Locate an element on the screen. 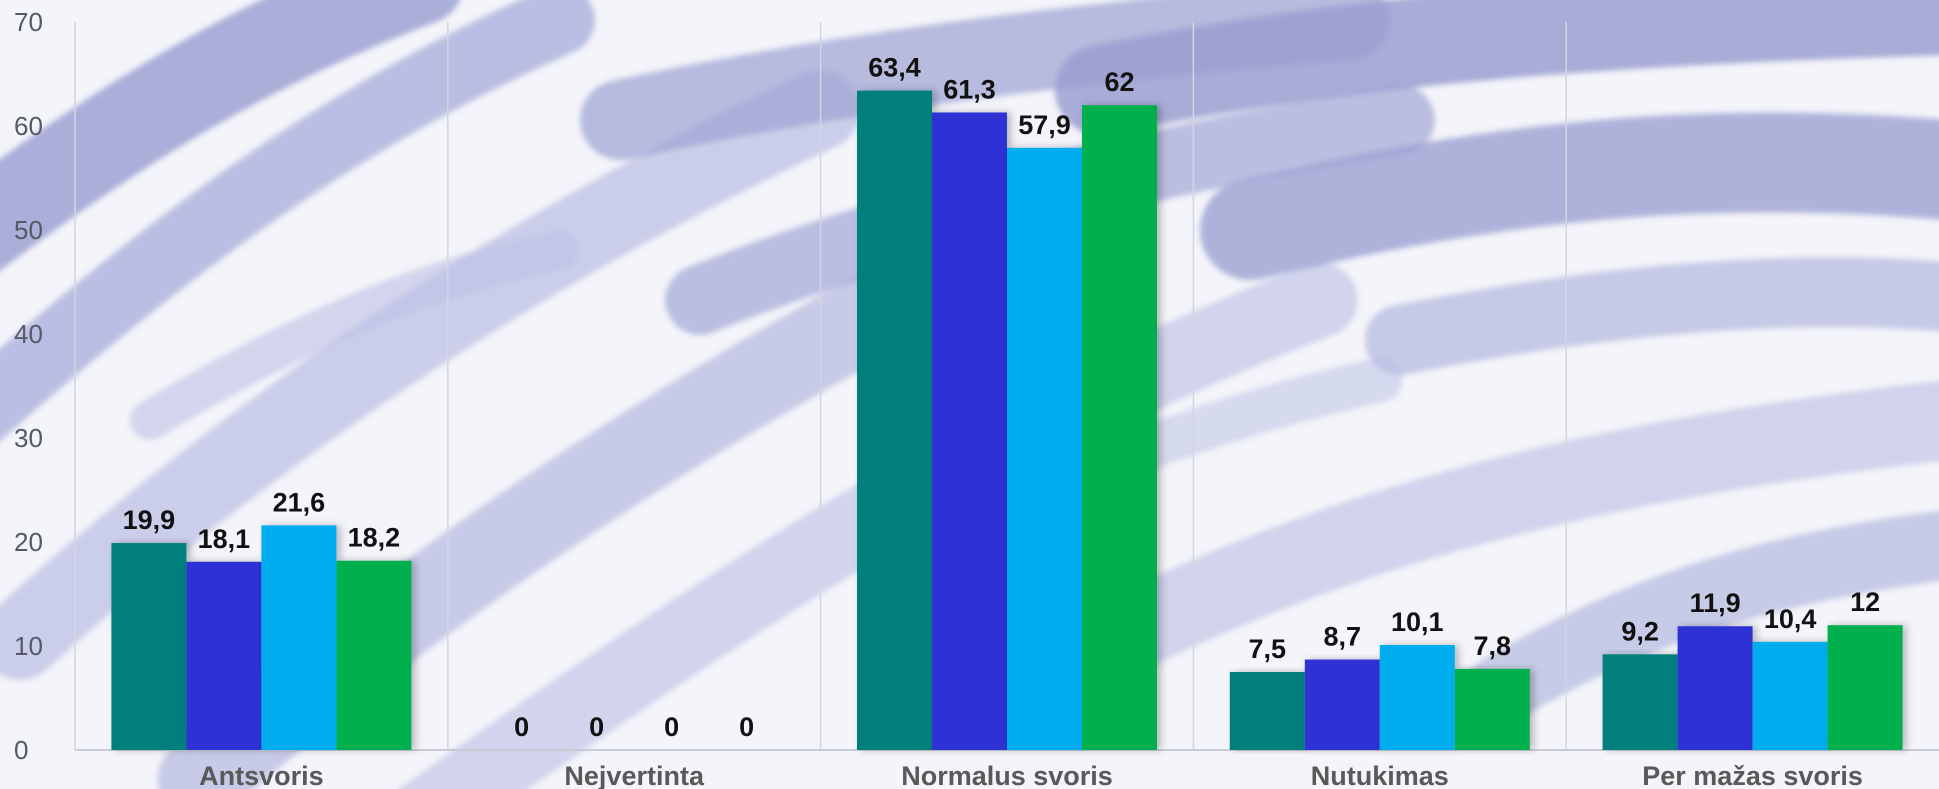  data-label: 62 is located at coordinates (1119, 82).